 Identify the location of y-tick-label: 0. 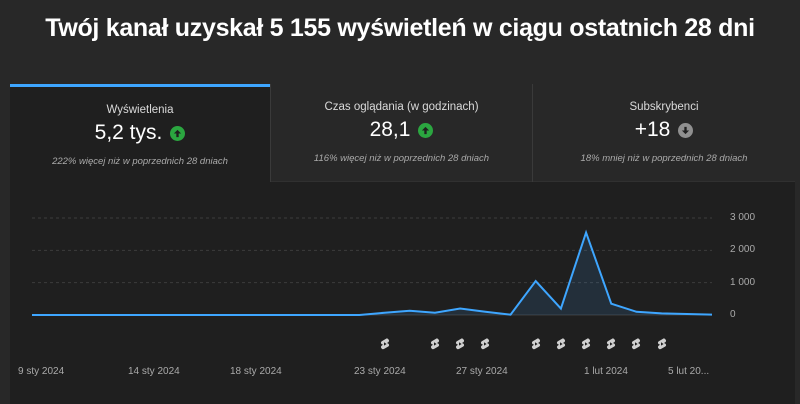
(733, 314).